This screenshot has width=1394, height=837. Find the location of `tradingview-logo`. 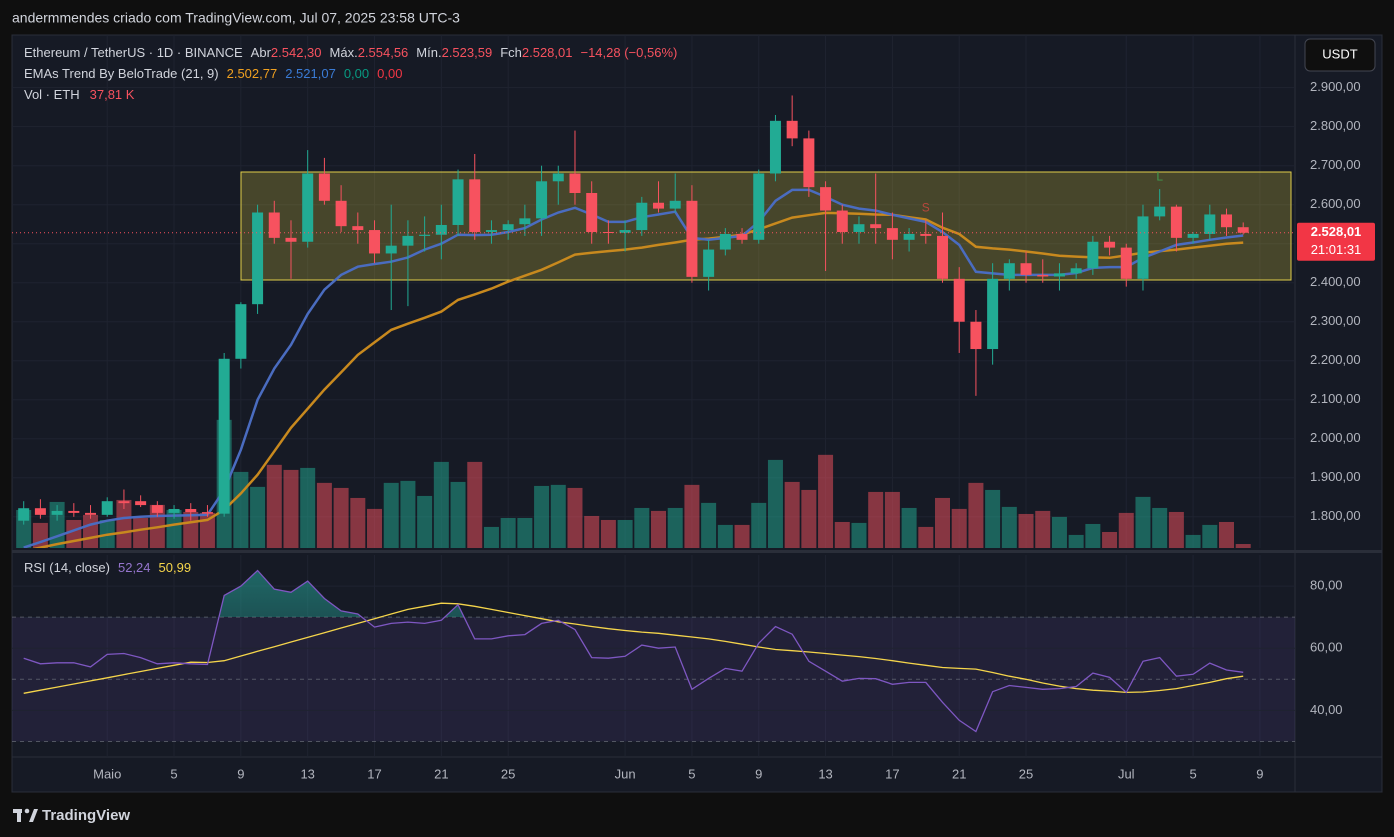

tradingview-logo is located at coordinates (25, 815).